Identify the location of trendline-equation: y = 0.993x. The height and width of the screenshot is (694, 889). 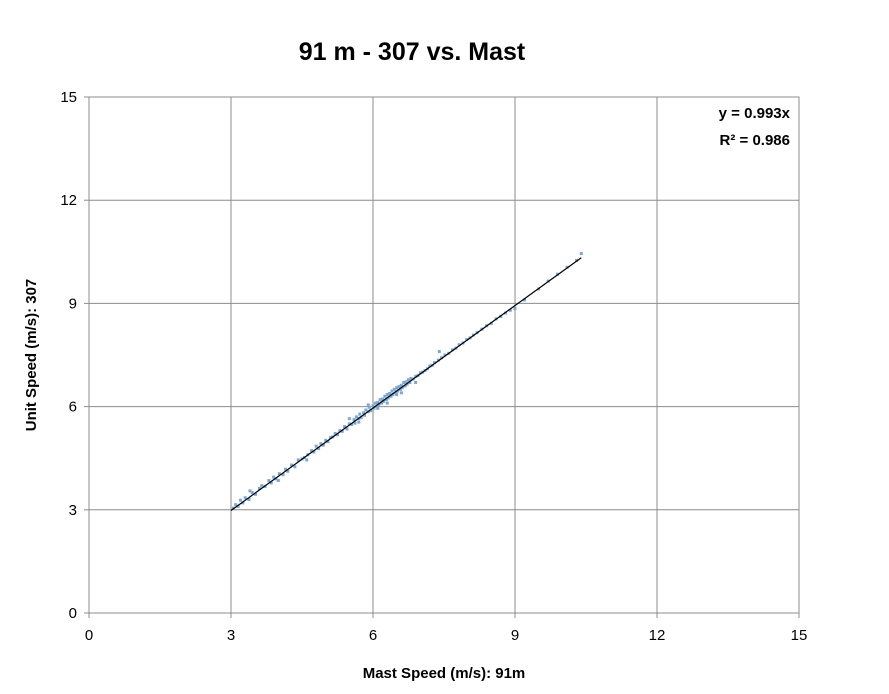
(755, 113).